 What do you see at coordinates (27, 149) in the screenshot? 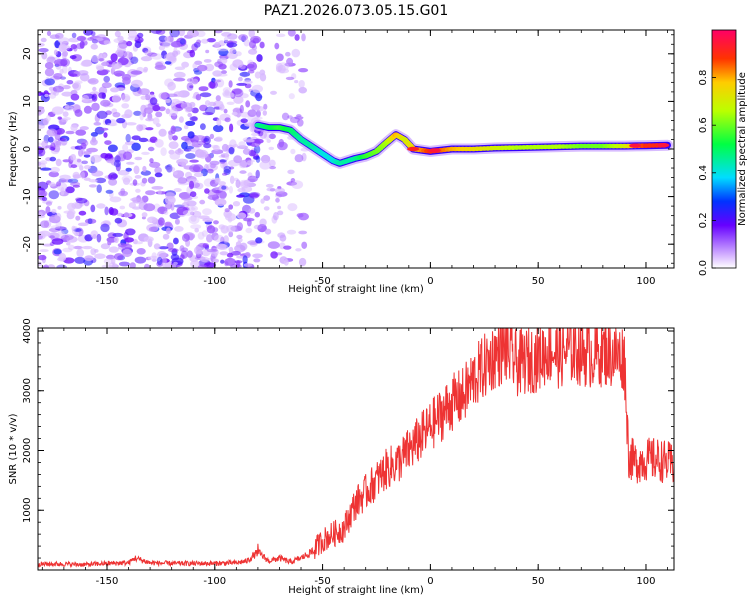
I see `y-tick-label: 0` at bounding box center [27, 149].